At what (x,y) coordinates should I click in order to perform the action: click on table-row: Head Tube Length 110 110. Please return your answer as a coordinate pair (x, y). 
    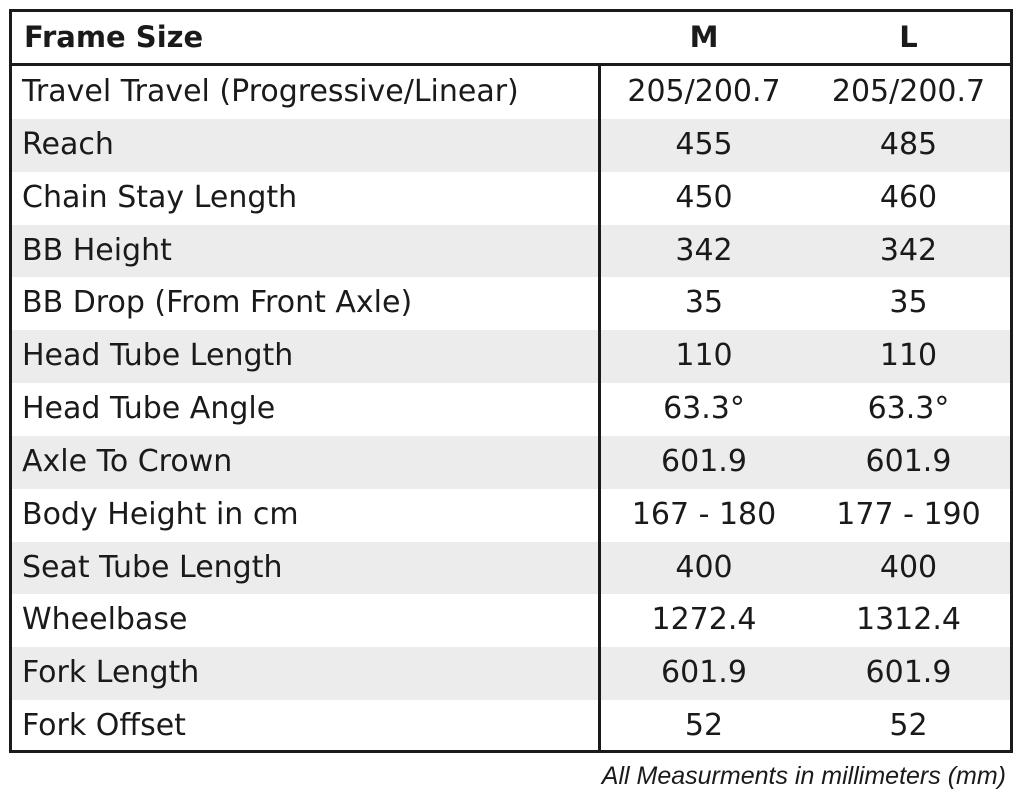
    Looking at the image, I should click on (511, 357).